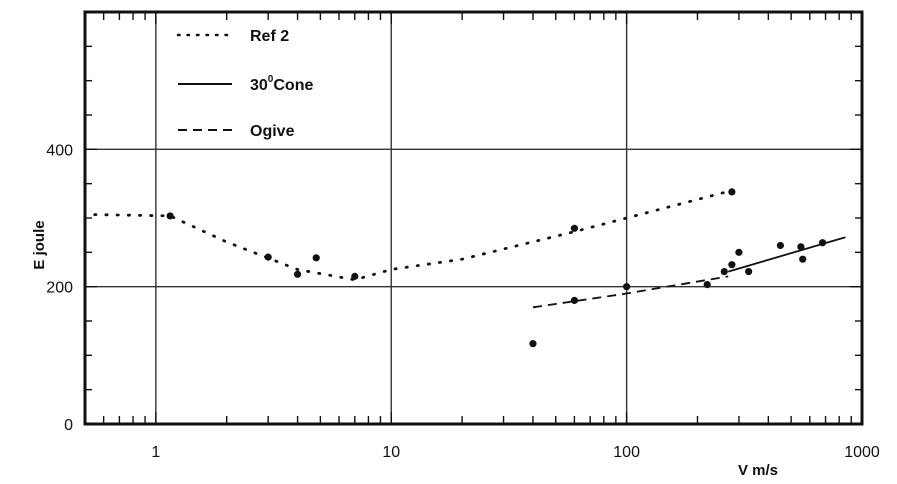 The width and height of the screenshot is (897, 484). I want to click on legend-label-ogive: Ogive, so click(272, 131).